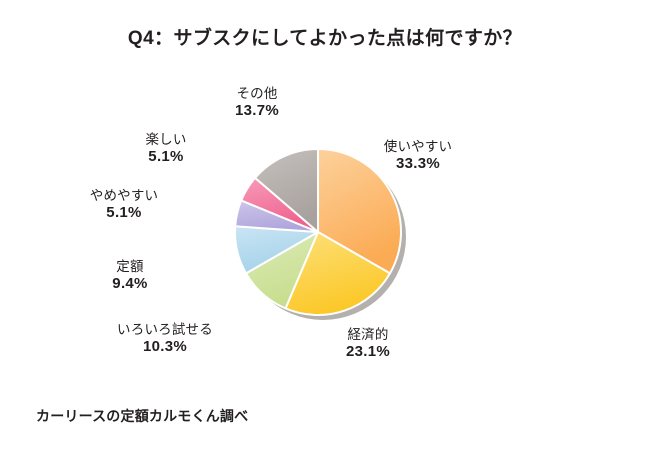 The width and height of the screenshot is (650, 451). Describe the element at coordinates (165, 329) in the screenshot. I see `pie-slice-label-name: いろいろ試せる` at that location.